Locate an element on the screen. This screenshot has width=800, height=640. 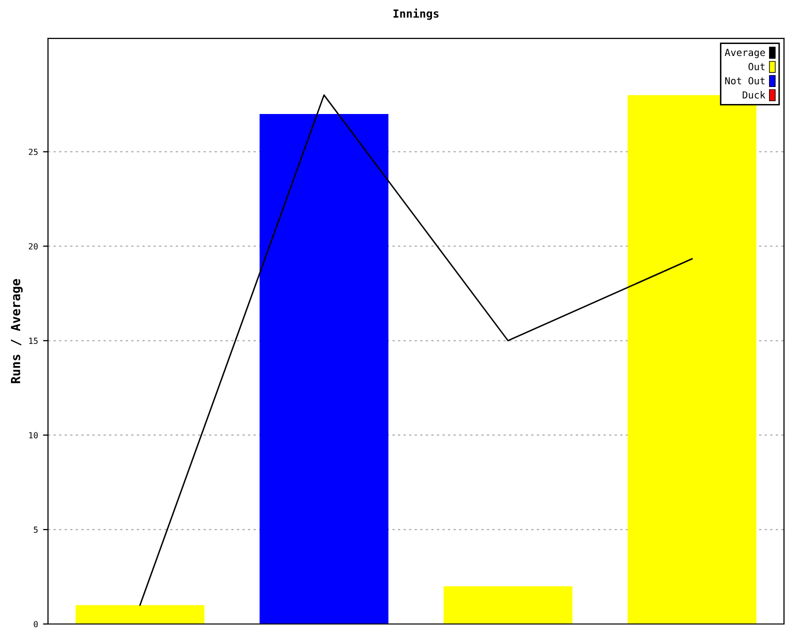
y-tick-label: 0 is located at coordinates (36, 624).